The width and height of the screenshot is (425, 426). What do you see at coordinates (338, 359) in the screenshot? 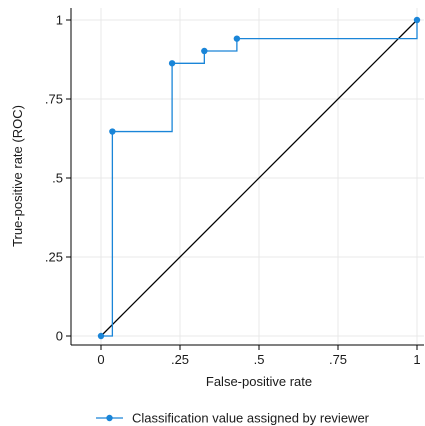
I see `x-tick-label: .75` at bounding box center [338, 359].